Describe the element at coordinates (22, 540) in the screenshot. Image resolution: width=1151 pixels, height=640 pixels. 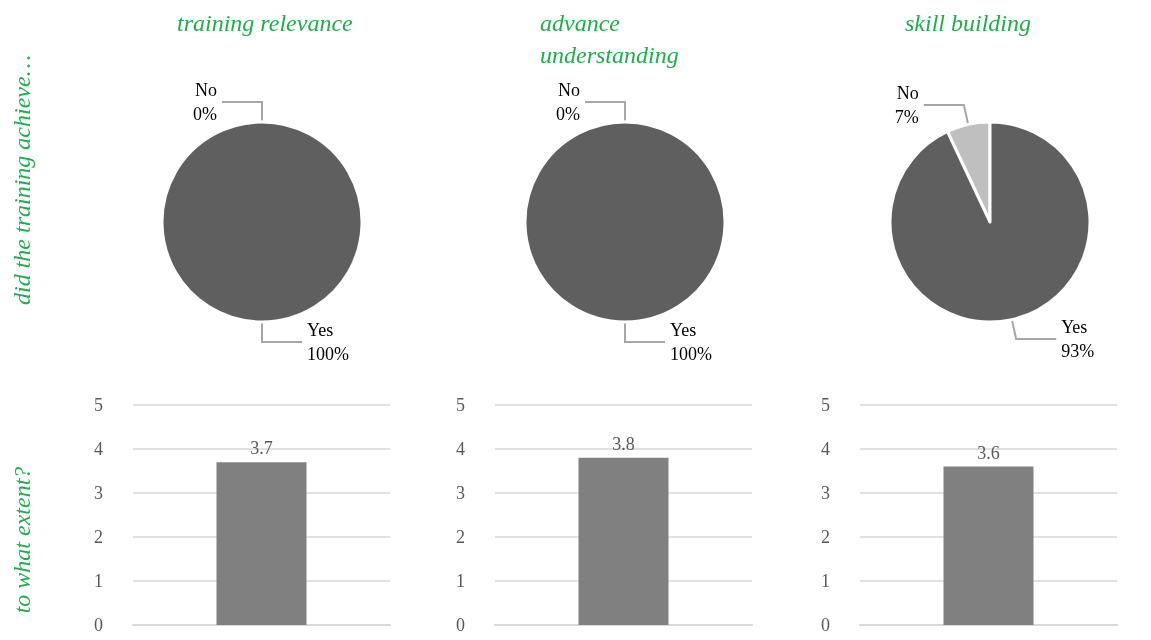
I see `y-axis-title: to what extent?` at that location.